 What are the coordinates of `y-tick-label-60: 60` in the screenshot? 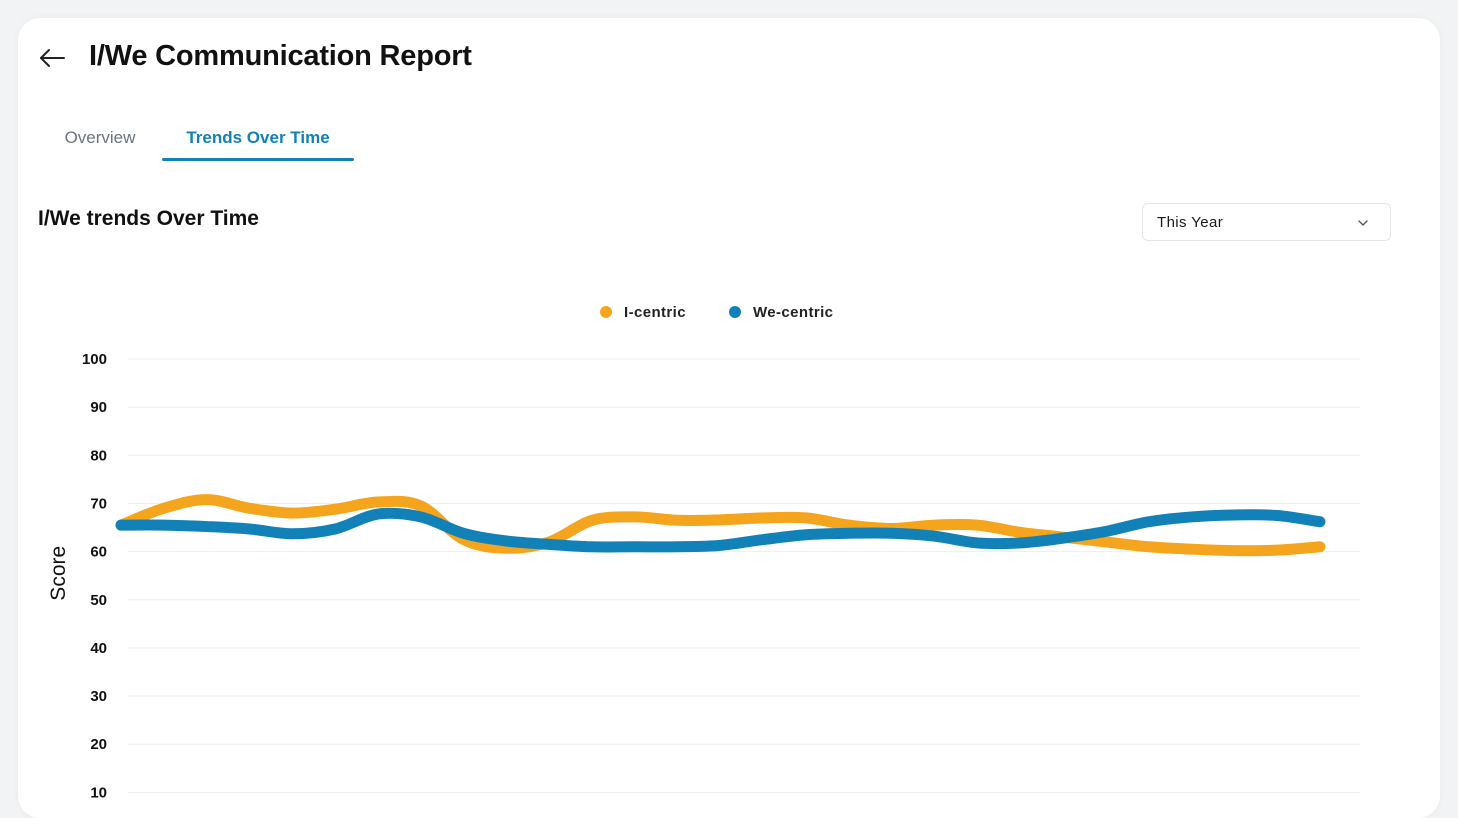 It's located at (98, 552).